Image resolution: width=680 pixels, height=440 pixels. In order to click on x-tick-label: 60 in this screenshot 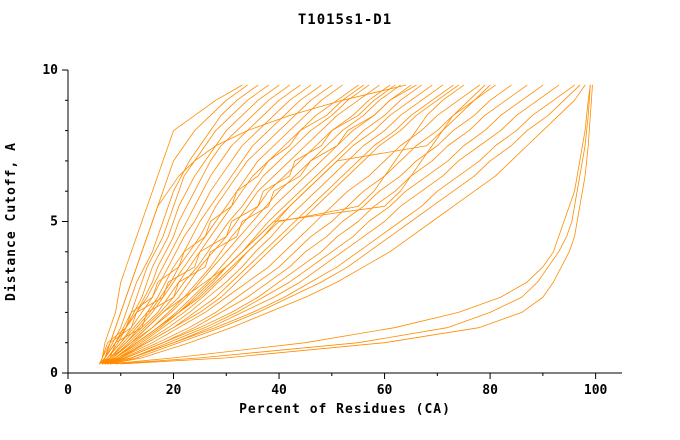, I will do `click(385, 390)`.